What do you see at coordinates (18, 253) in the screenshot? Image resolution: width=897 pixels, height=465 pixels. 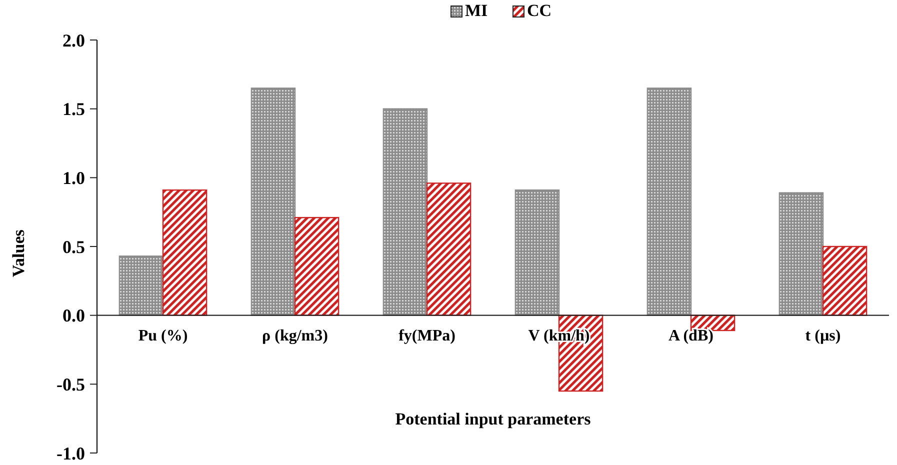 I see `y-axis-title: Values` at bounding box center [18, 253].